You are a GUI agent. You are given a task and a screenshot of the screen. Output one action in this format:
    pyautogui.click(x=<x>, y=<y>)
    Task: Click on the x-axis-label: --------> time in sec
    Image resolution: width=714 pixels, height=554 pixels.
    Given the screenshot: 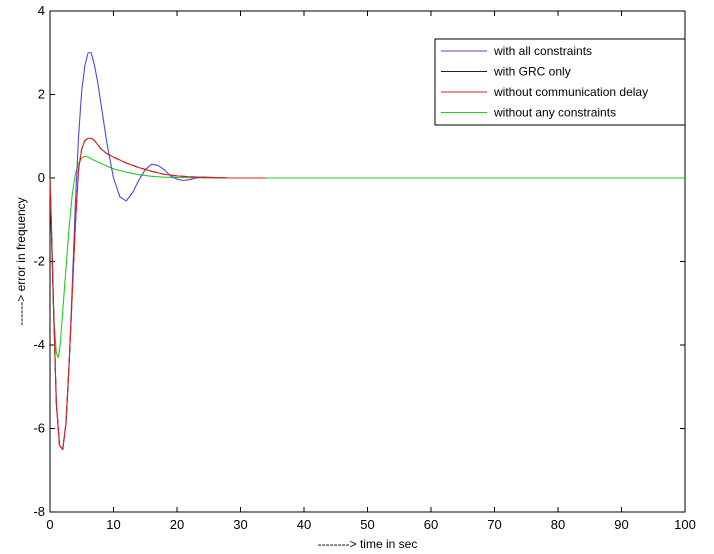 What is the action you would take?
    pyautogui.click(x=368, y=544)
    